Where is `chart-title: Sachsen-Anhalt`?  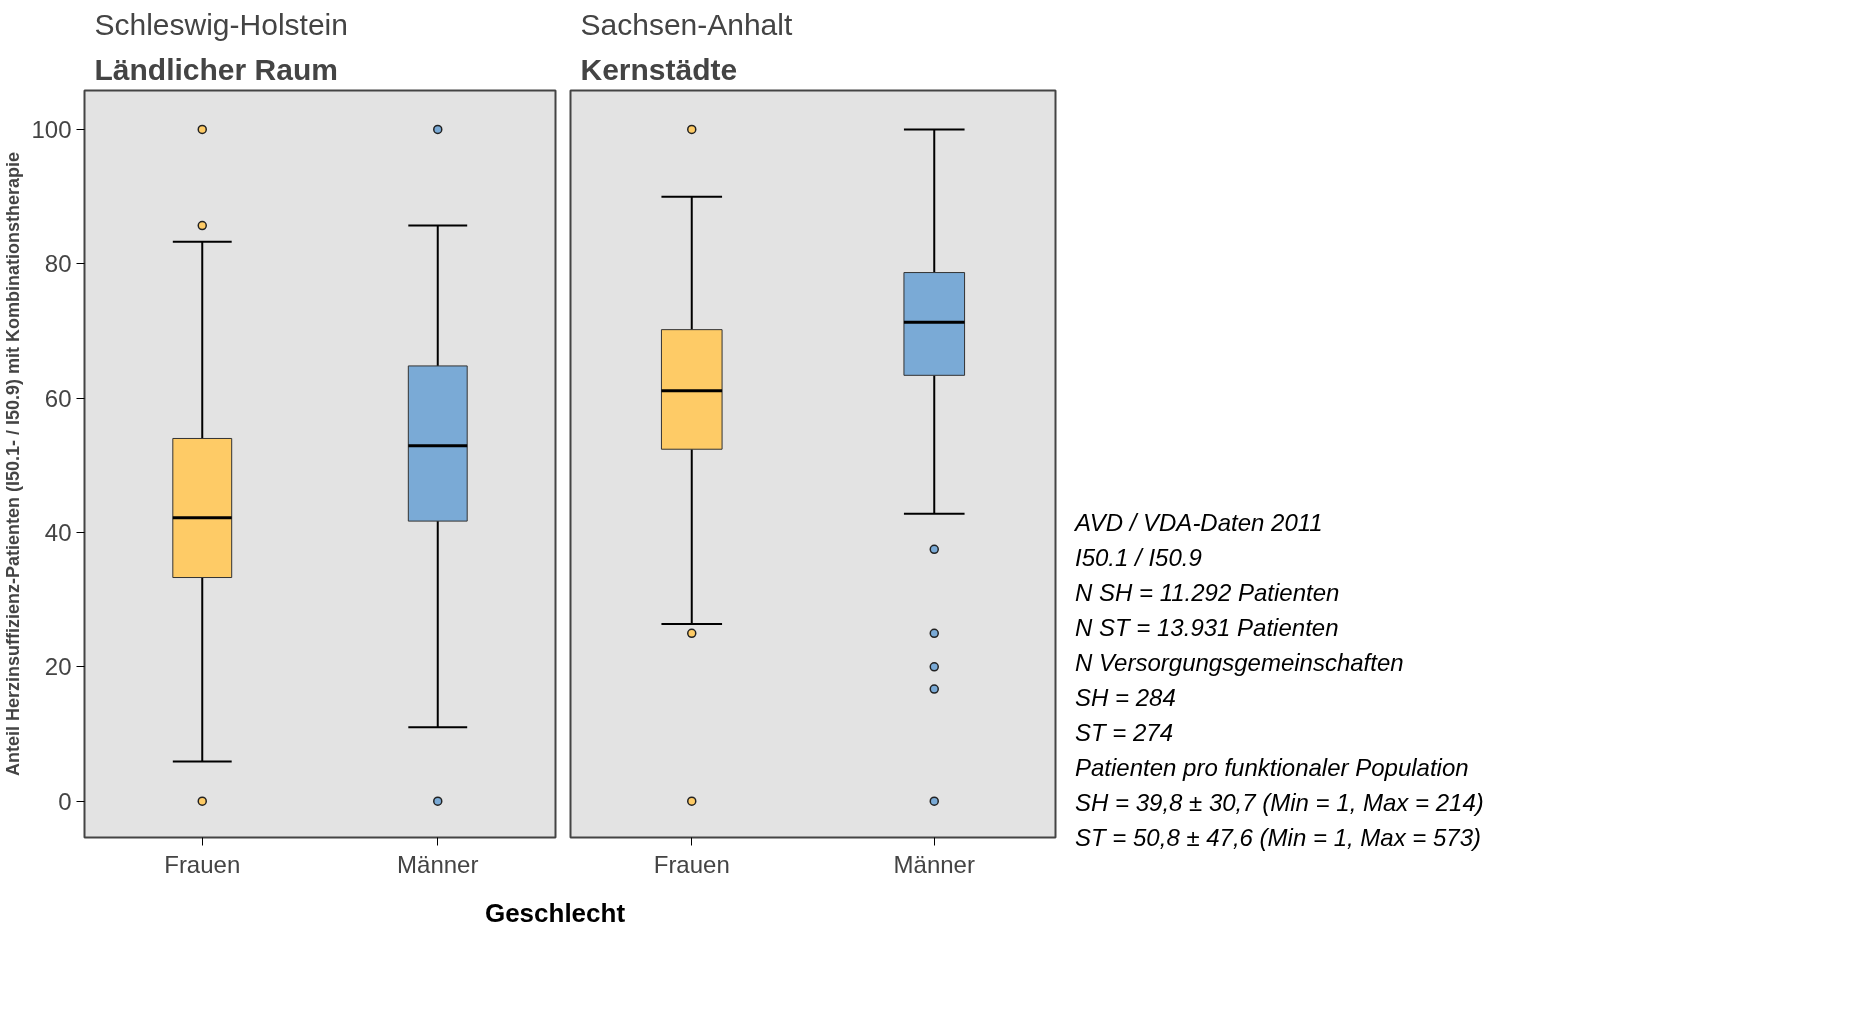
chart-title: Sachsen-Anhalt is located at coordinates (686, 24).